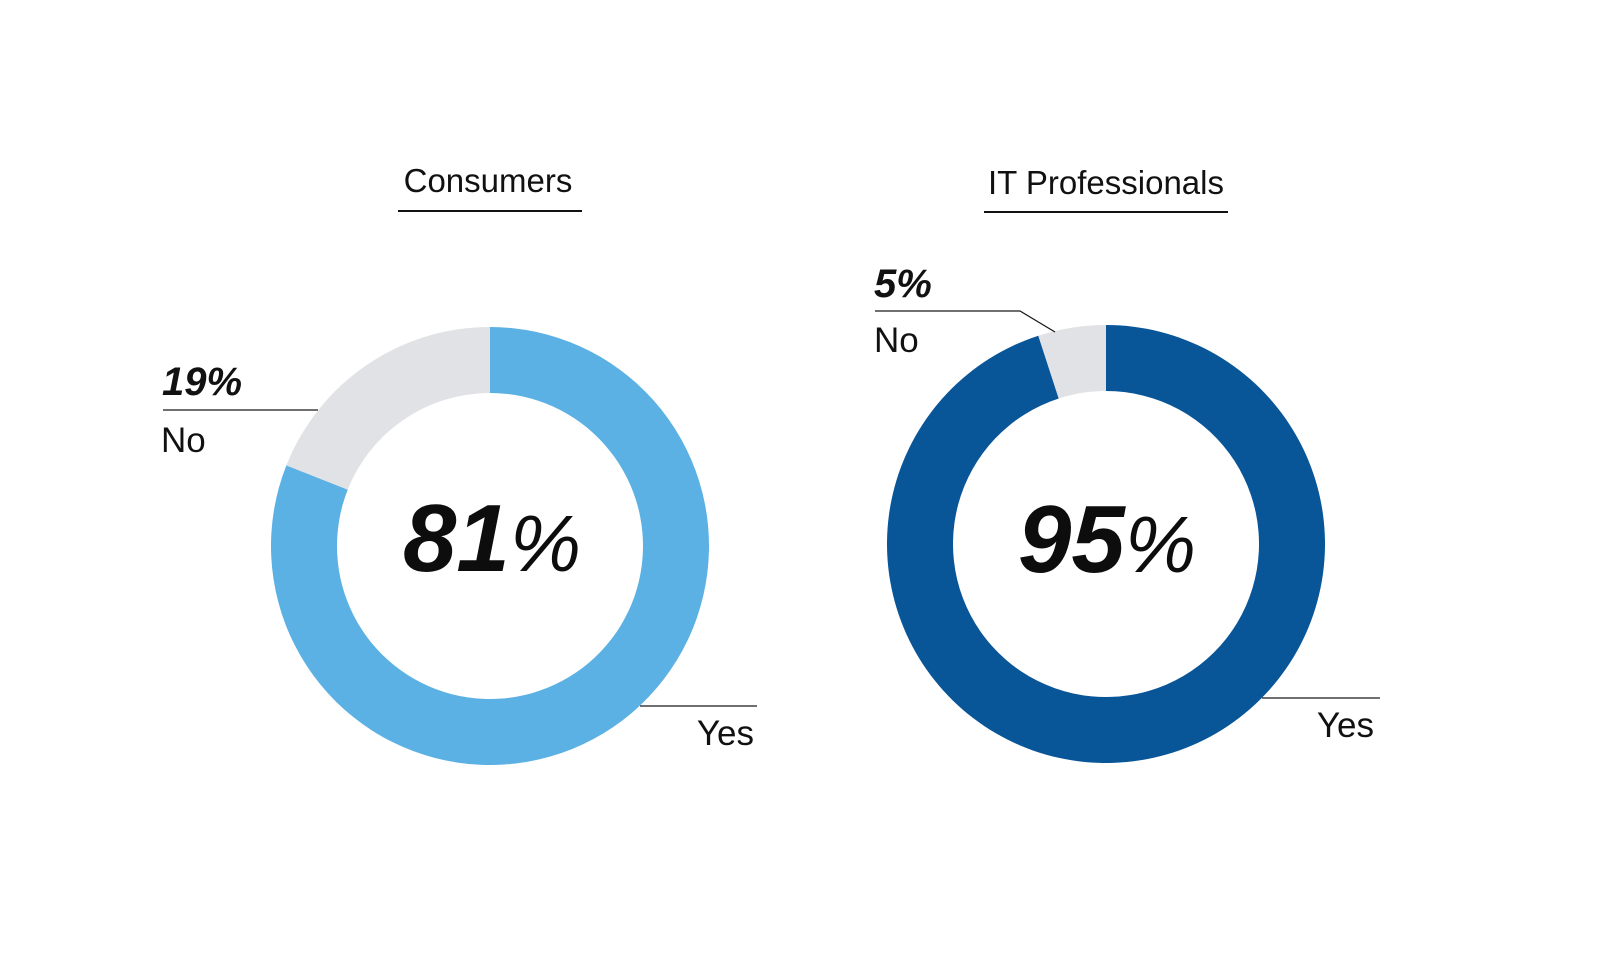 The image size is (1600, 965). I want to click on center-value: 95%, so click(1107, 539).